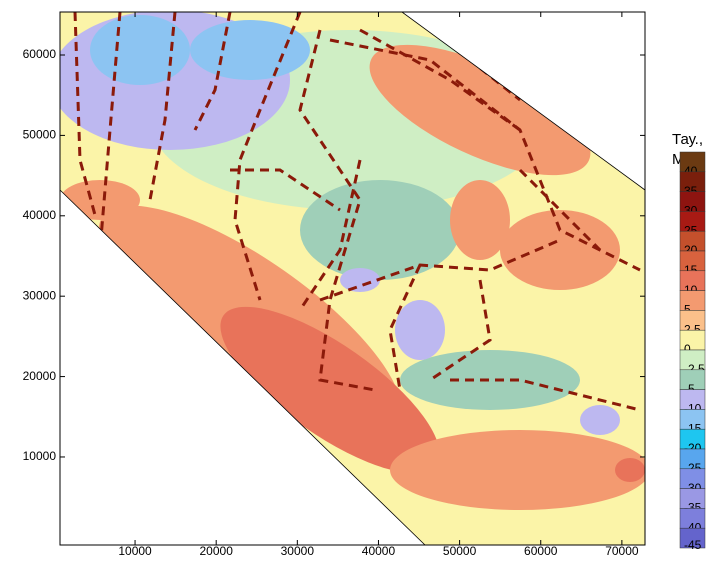  I want to click on colorbar-label: -5, so click(689, 389).